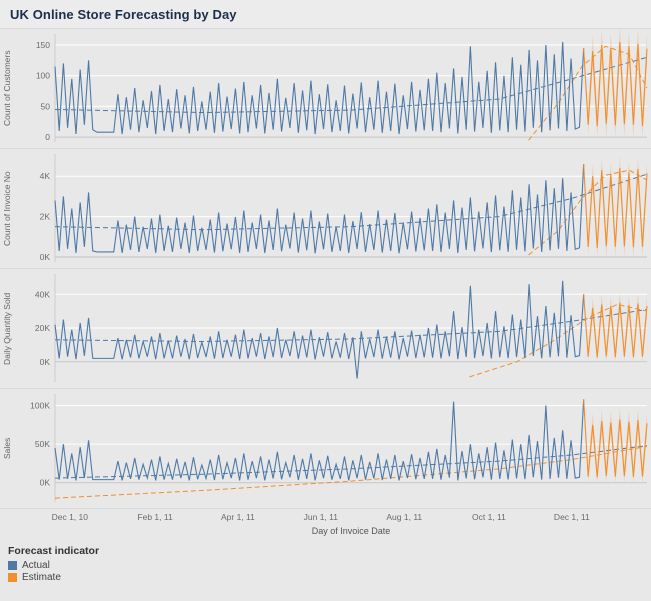  What do you see at coordinates (7, 448) in the screenshot?
I see `y-axis-title: Sales` at bounding box center [7, 448].